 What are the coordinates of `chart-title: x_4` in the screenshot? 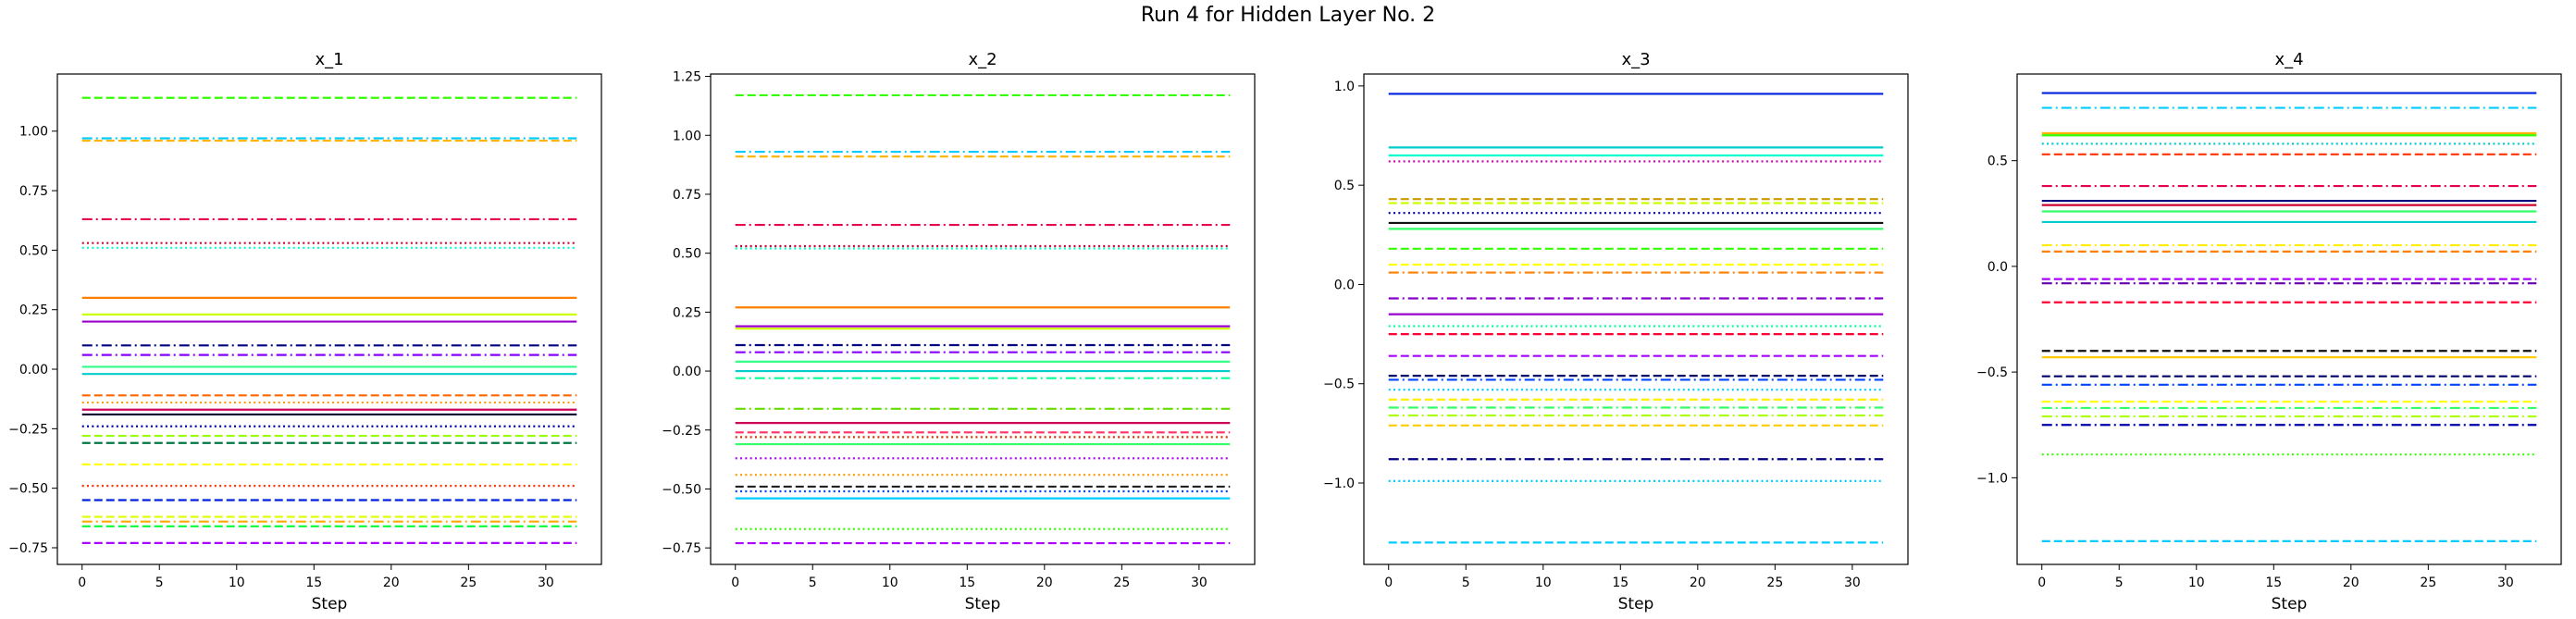 It's located at (2288, 60).